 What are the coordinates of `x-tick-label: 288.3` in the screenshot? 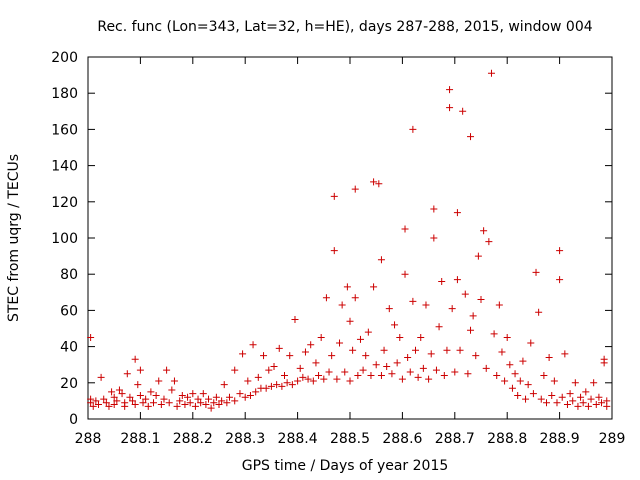 It's located at (245, 439).